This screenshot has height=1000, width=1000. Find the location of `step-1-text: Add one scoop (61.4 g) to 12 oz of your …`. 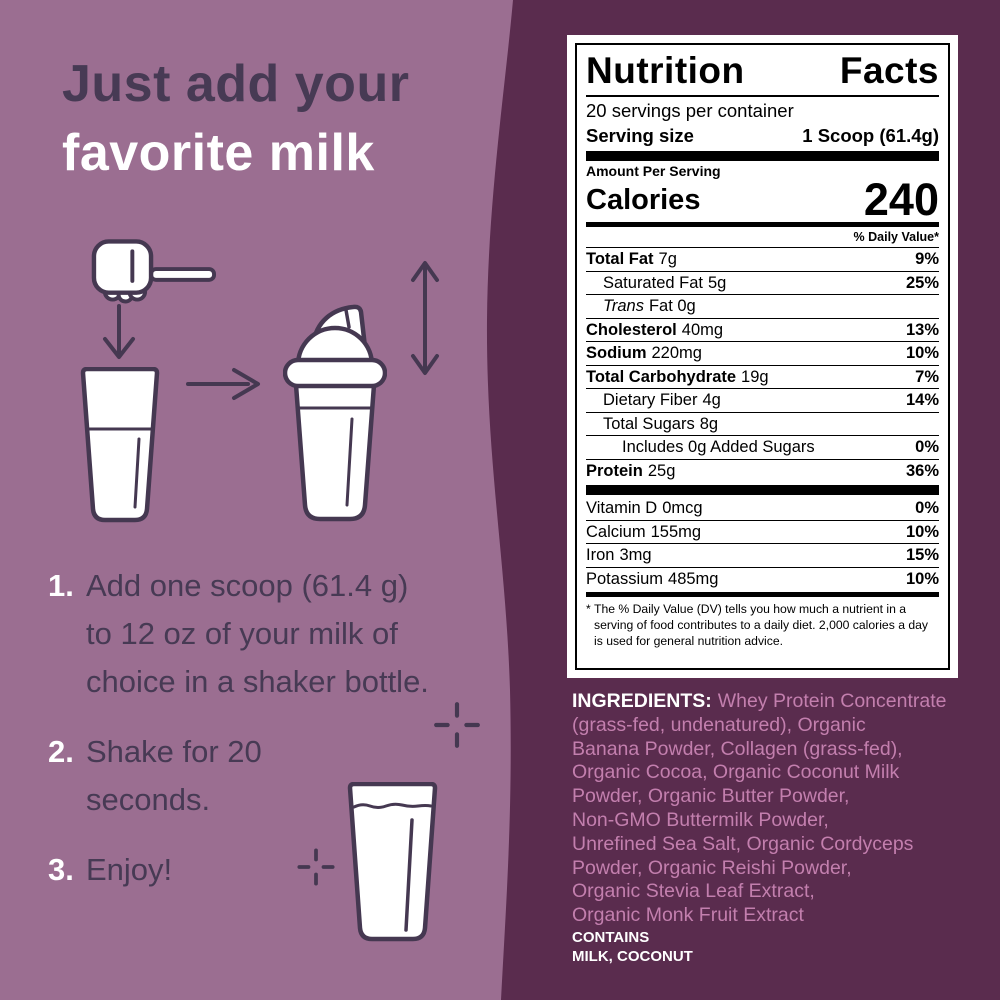

step-1-text: Add one scoop (61.4 g) to 12 oz of your … is located at coordinates (257, 633).